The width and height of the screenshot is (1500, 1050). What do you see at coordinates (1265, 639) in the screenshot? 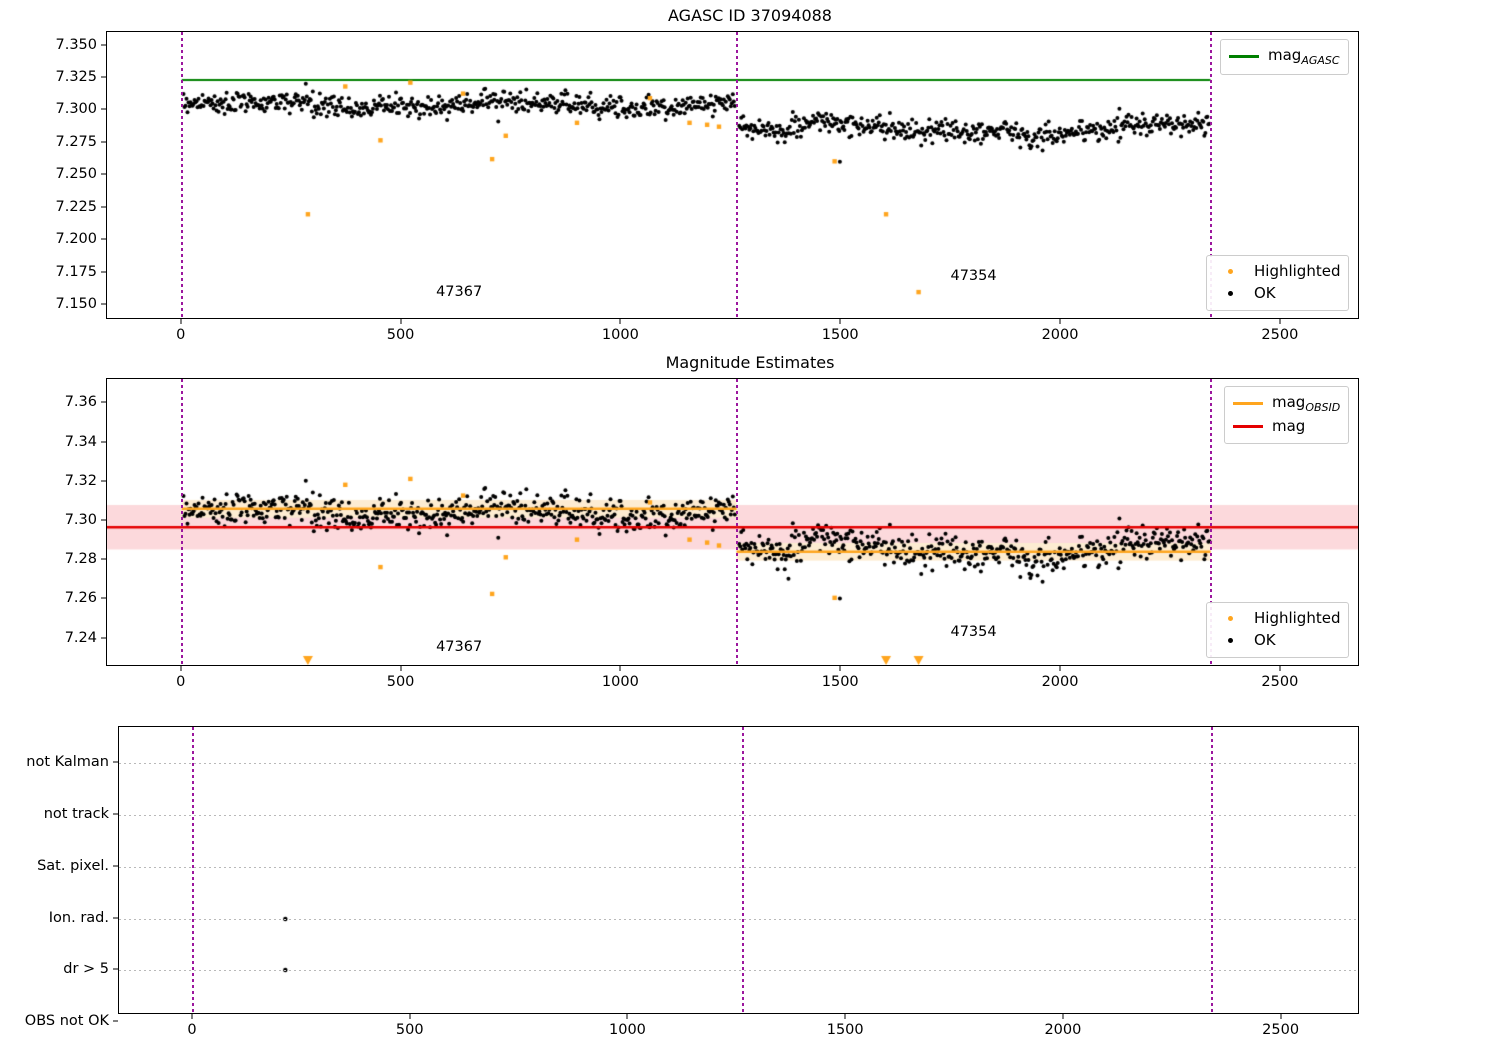
I see `legend-label: OK` at bounding box center [1265, 639].